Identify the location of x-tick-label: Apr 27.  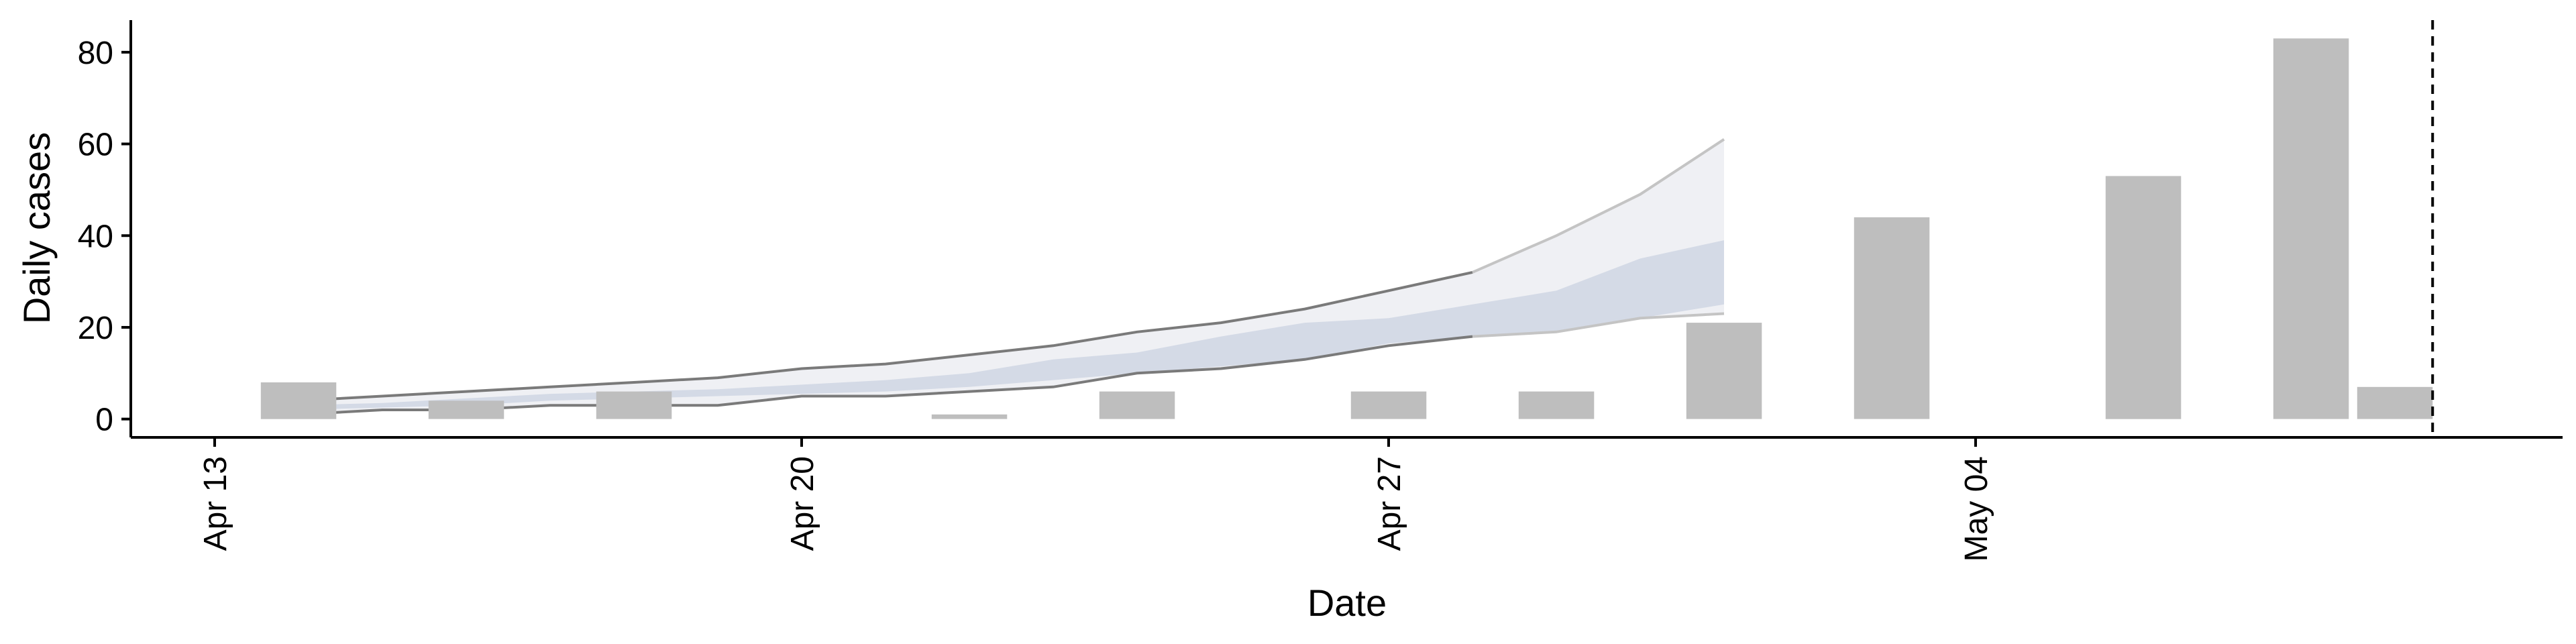
(1389, 503).